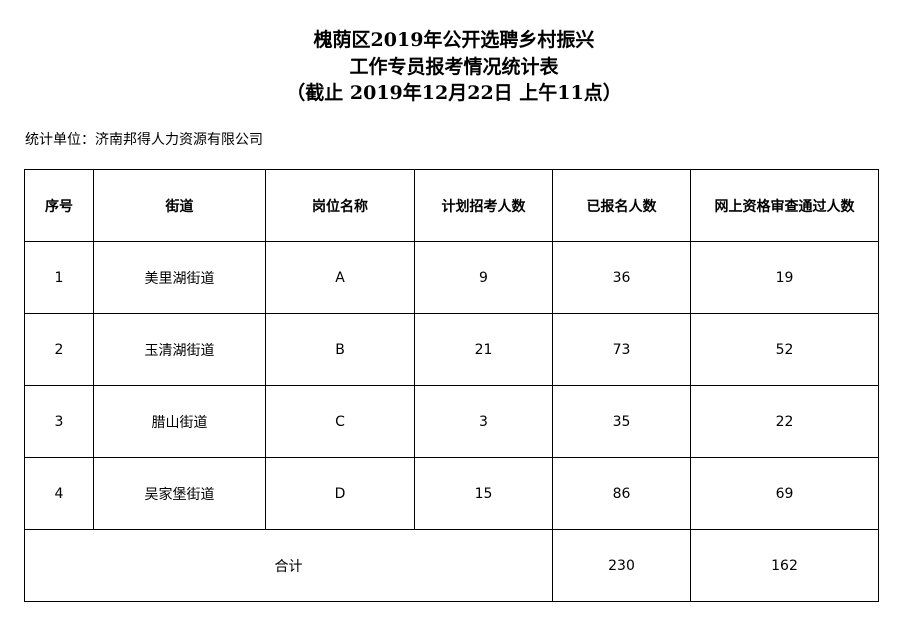  I want to click on header-cell: 网上资格审查通过人数, so click(784, 205).